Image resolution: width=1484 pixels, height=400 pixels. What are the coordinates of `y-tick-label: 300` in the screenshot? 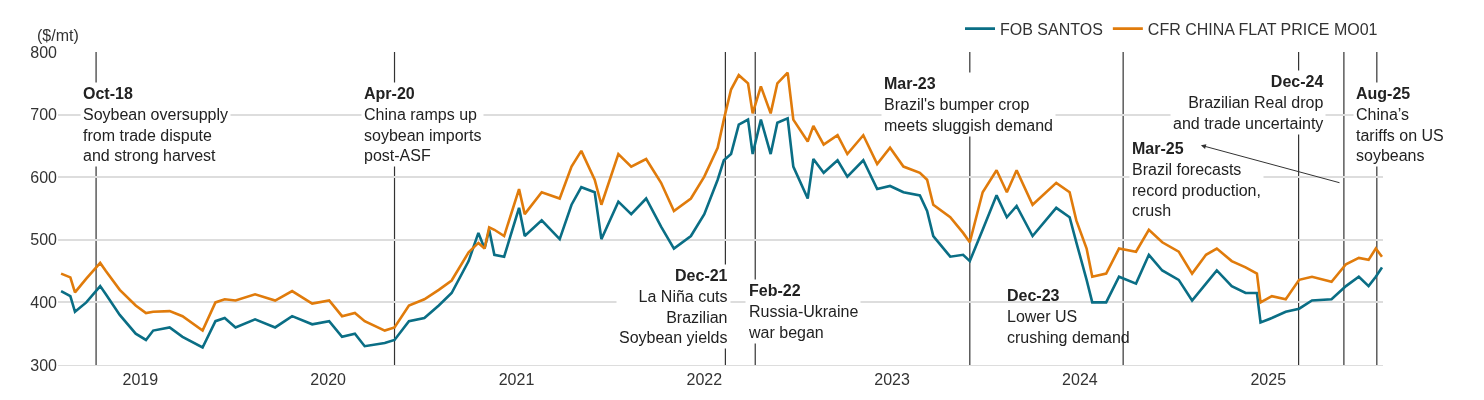 It's located at (44, 365).